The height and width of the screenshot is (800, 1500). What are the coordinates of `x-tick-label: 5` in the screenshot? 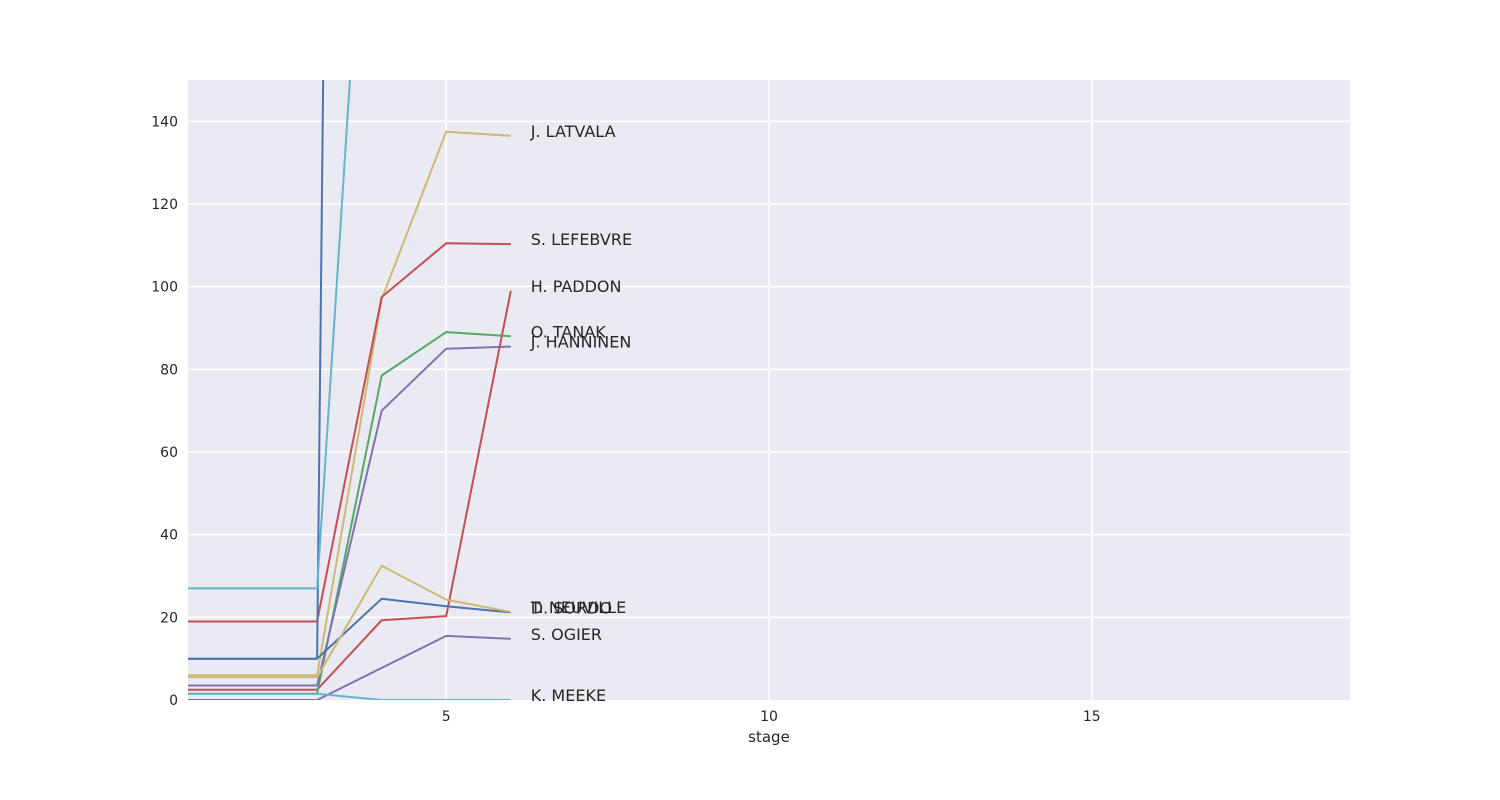 It's located at (446, 717).